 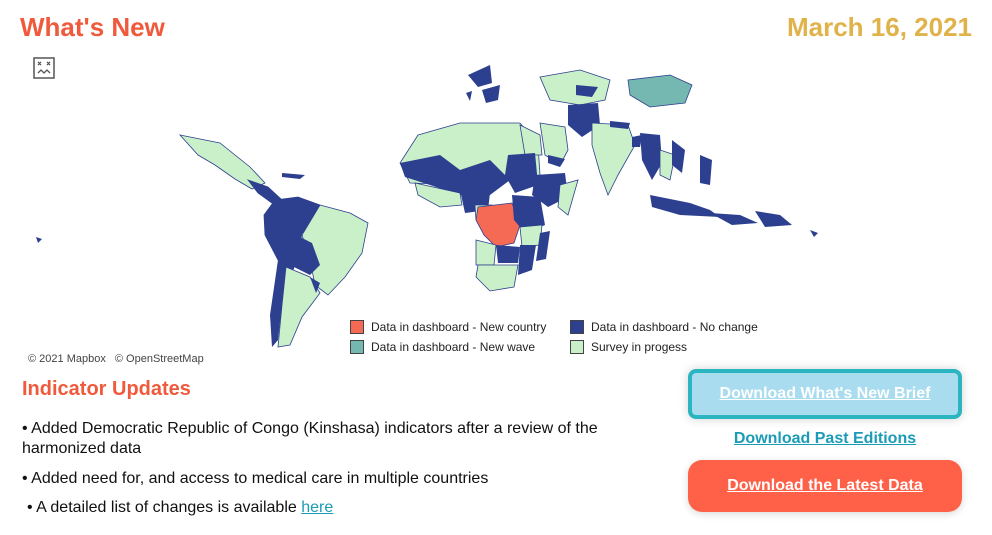 What do you see at coordinates (825, 394) in the screenshot?
I see `download-brief-button: Download What's New Brief` at bounding box center [825, 394].